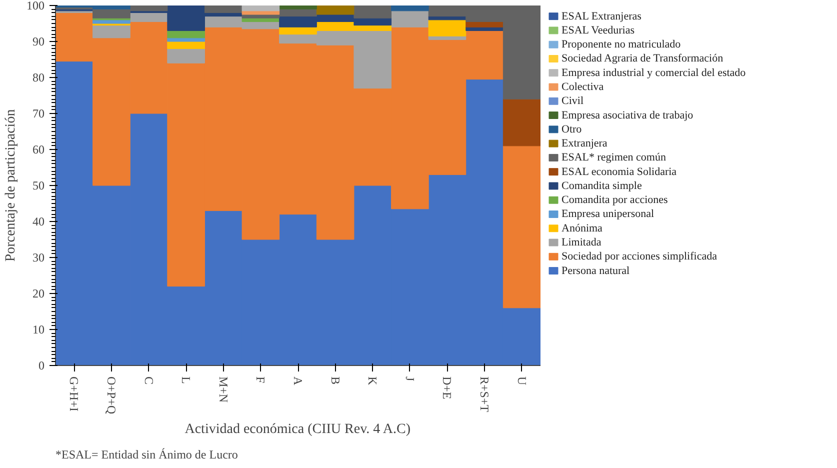 This screenshot has height=468, width=837. I want to click on legend-label: ESAL* regimen común, so click(614, 158).